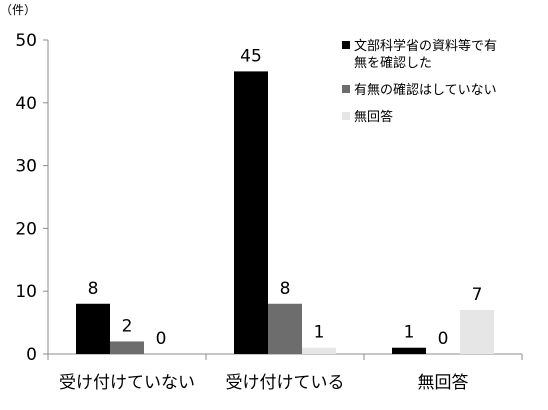  I want to click on x-axis: 受け付けていない 受け付けている 無回答, so click(285, 373).